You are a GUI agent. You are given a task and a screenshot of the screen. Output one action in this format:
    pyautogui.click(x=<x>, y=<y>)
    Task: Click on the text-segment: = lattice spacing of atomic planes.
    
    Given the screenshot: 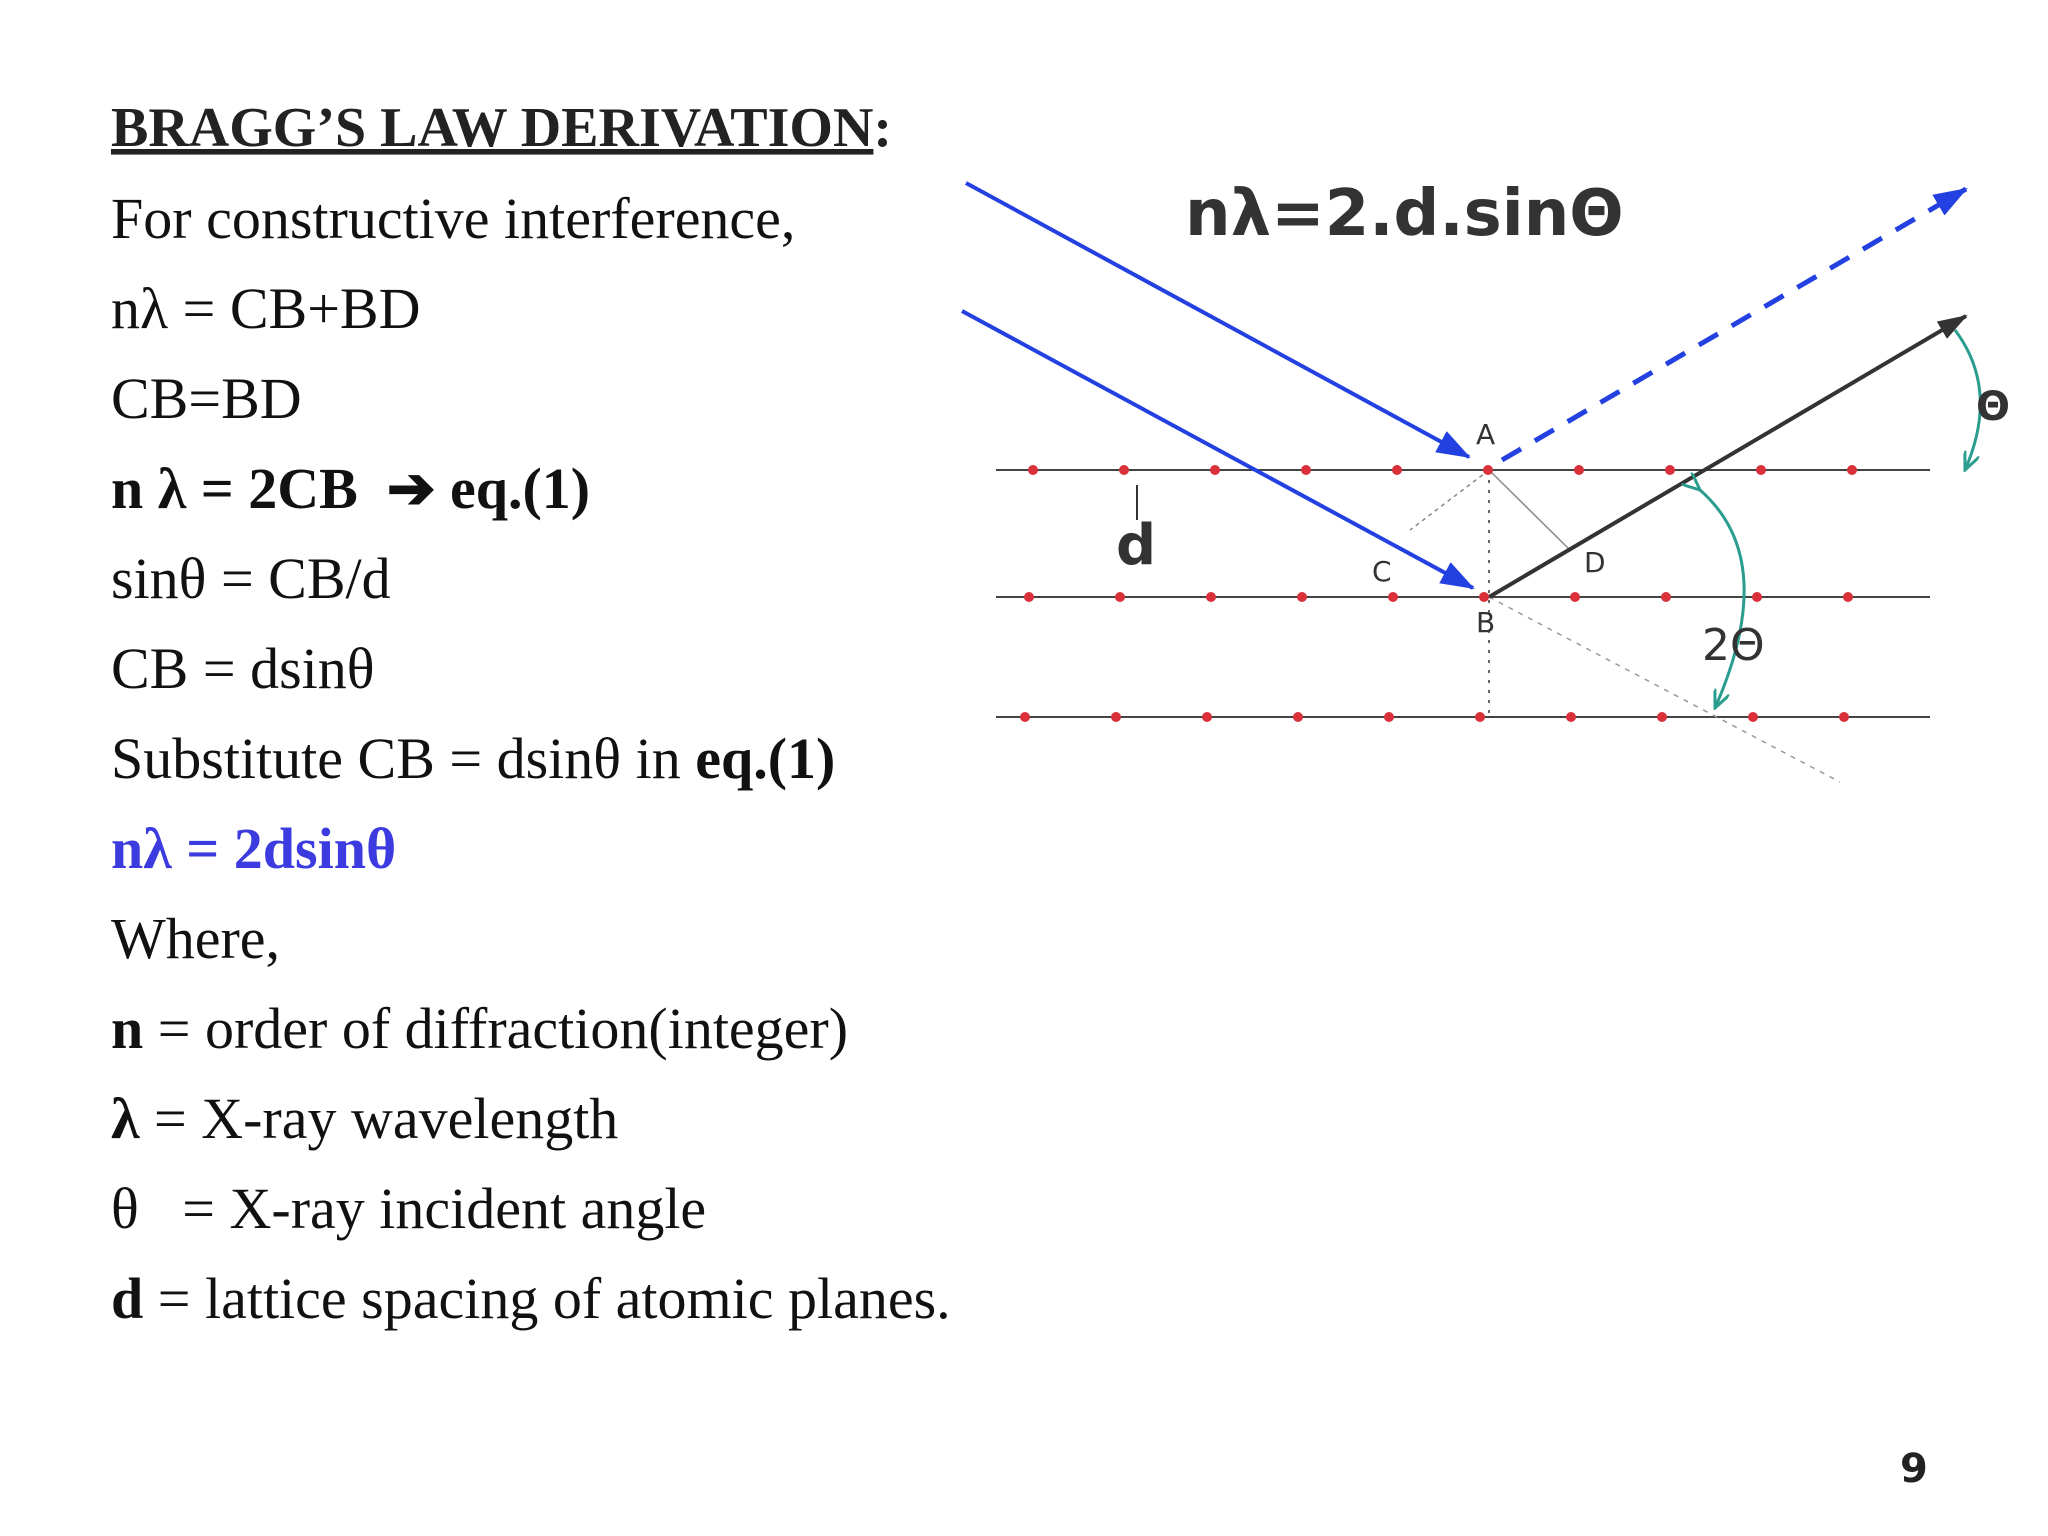 What is the action you would take?
    pyautogui.click(x=546, y=1298)
    